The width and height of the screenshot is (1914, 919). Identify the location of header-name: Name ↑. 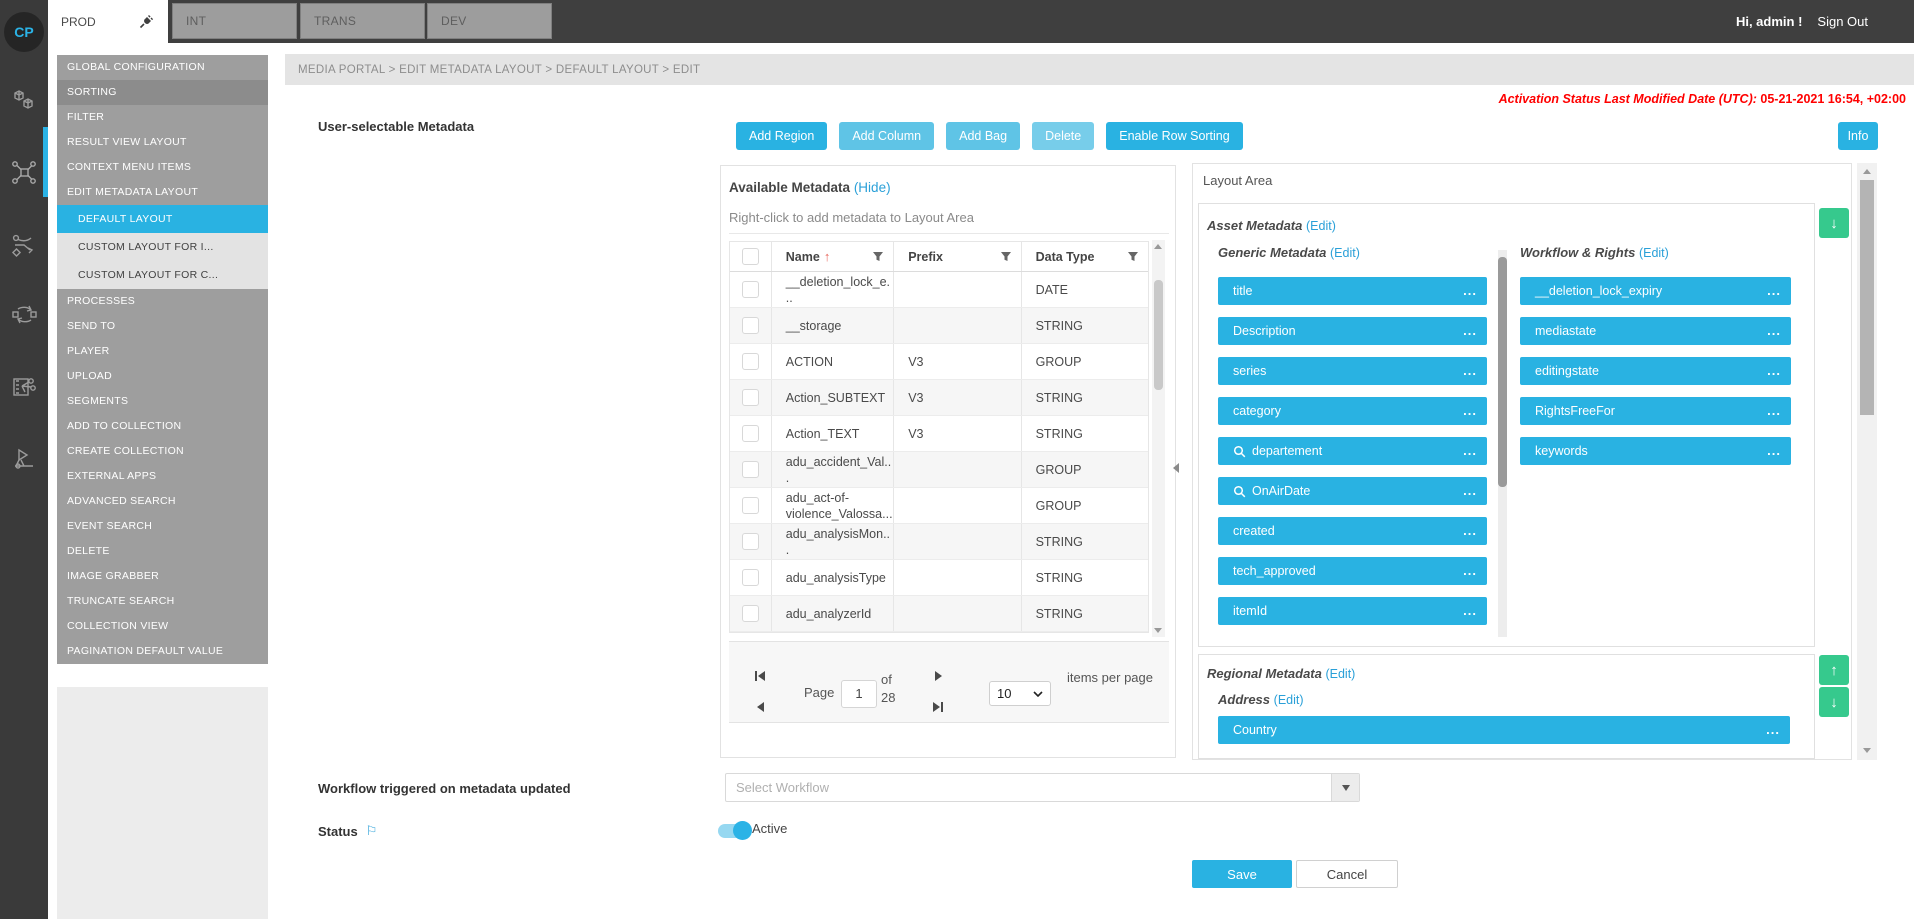
(833, 256).